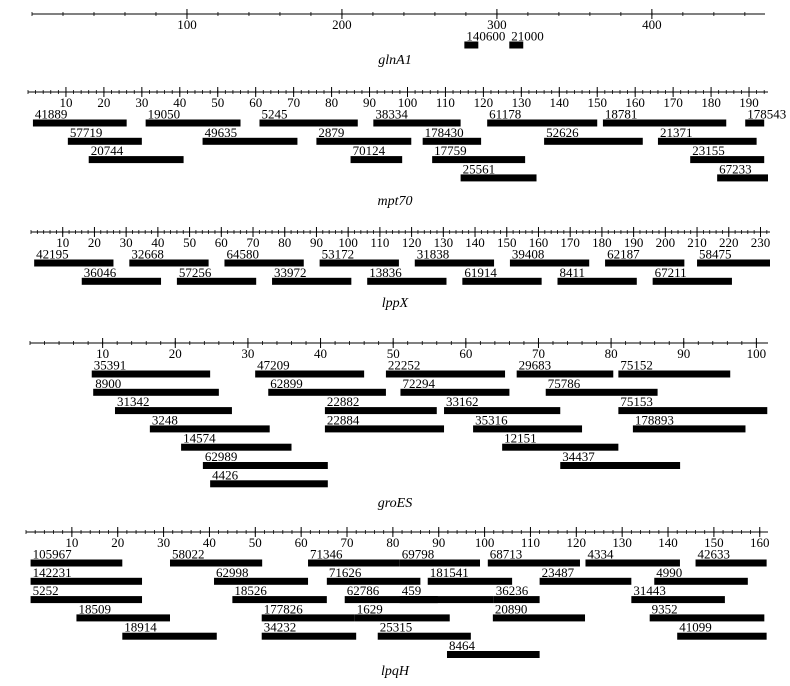 The width and height of the screenshot is (790, 686). I want to click on segment-label: 177826, so click(284, 608).